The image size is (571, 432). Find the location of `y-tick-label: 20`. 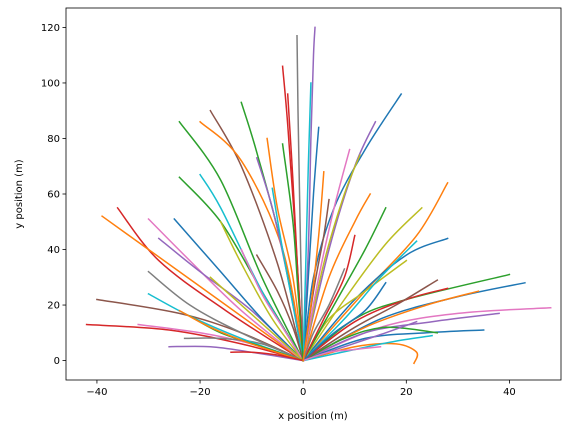

y-tick-label: 20 is located at coordinates (53, 306).